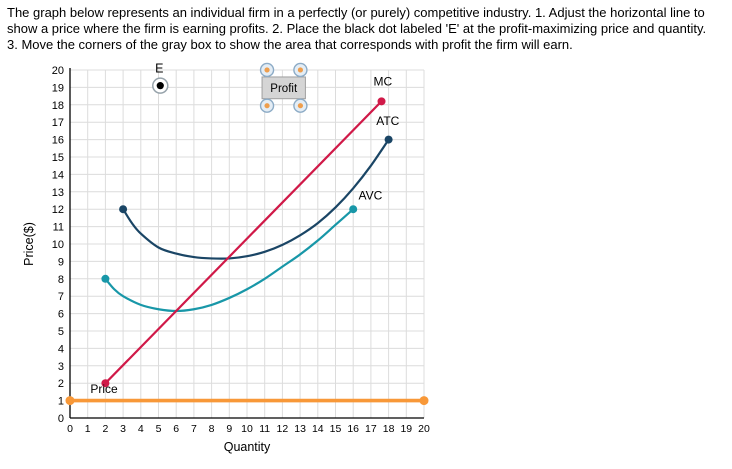 The image size is (732, 469). Describe the element at coordinates (29, 244) in the screenshot. I see `y-axis-title: Price($)` at that location.